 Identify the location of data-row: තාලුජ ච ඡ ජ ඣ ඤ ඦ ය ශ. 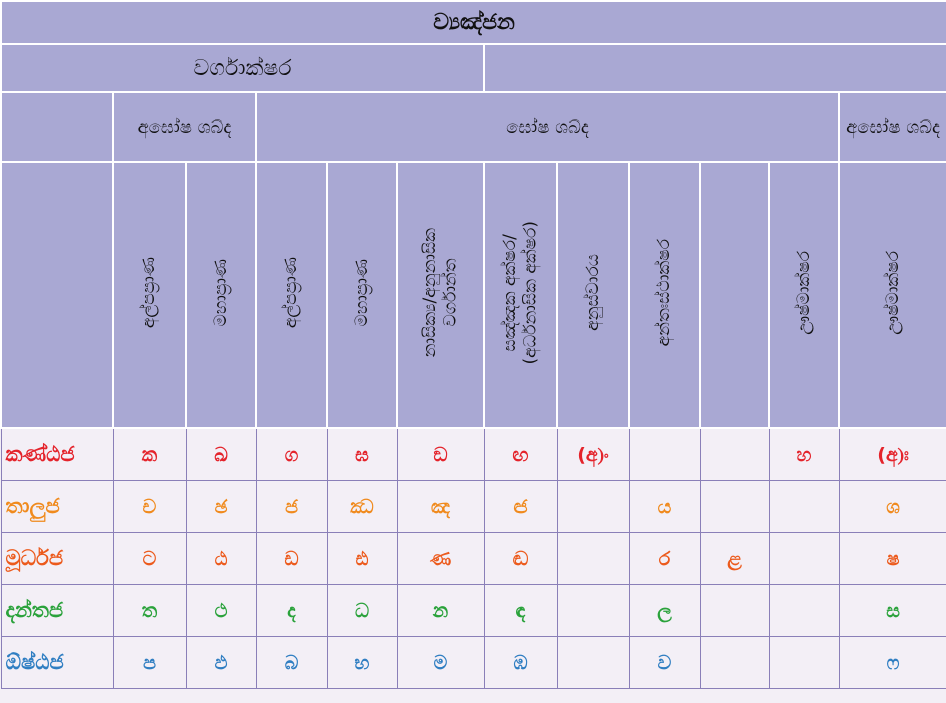
(473, 506).